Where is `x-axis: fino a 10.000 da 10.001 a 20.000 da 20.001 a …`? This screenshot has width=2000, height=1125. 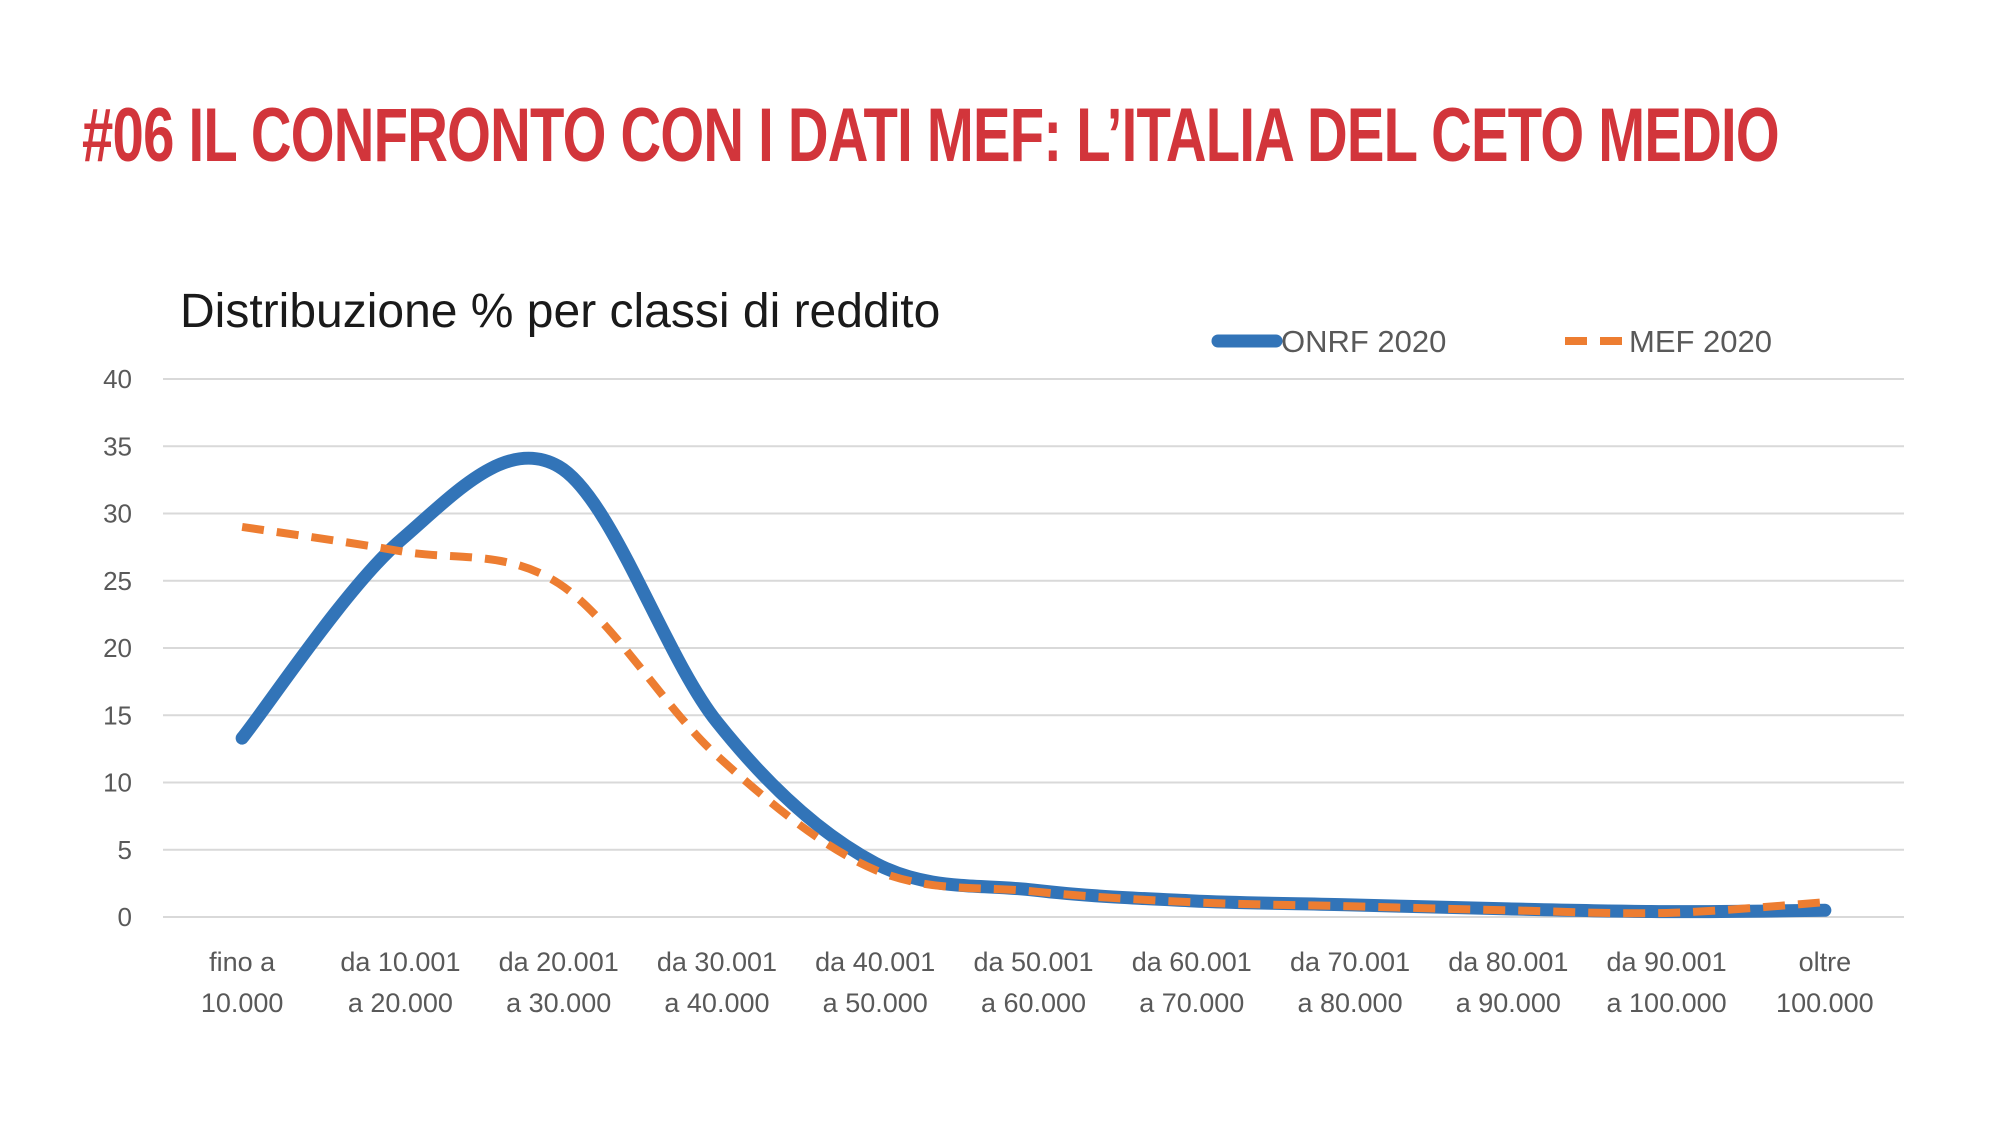
x-axis: fino a 10.000 da 10.001 a 20.000 da 20.001 a … is located at coordinates (1037, 982).